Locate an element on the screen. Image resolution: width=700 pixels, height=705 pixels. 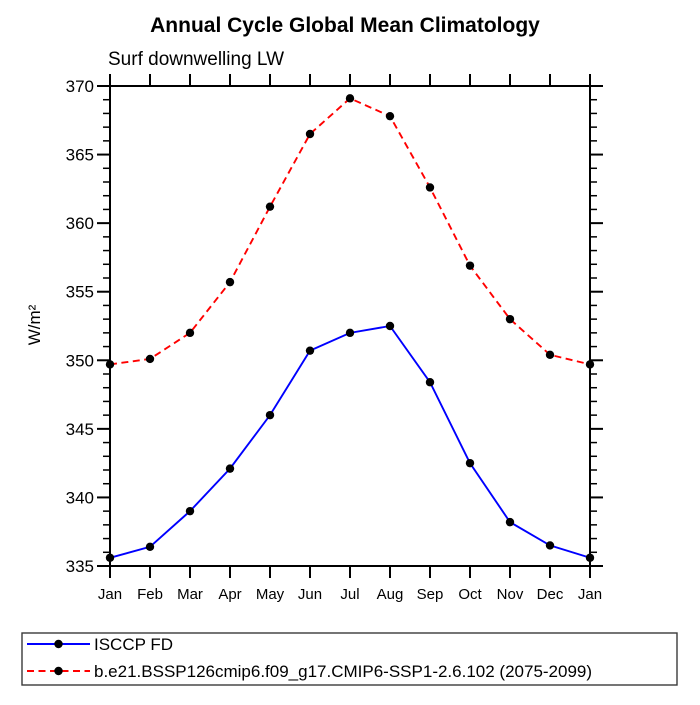
chart-subtitle: Surf downwelling LW is located at coordinates (196, 59).